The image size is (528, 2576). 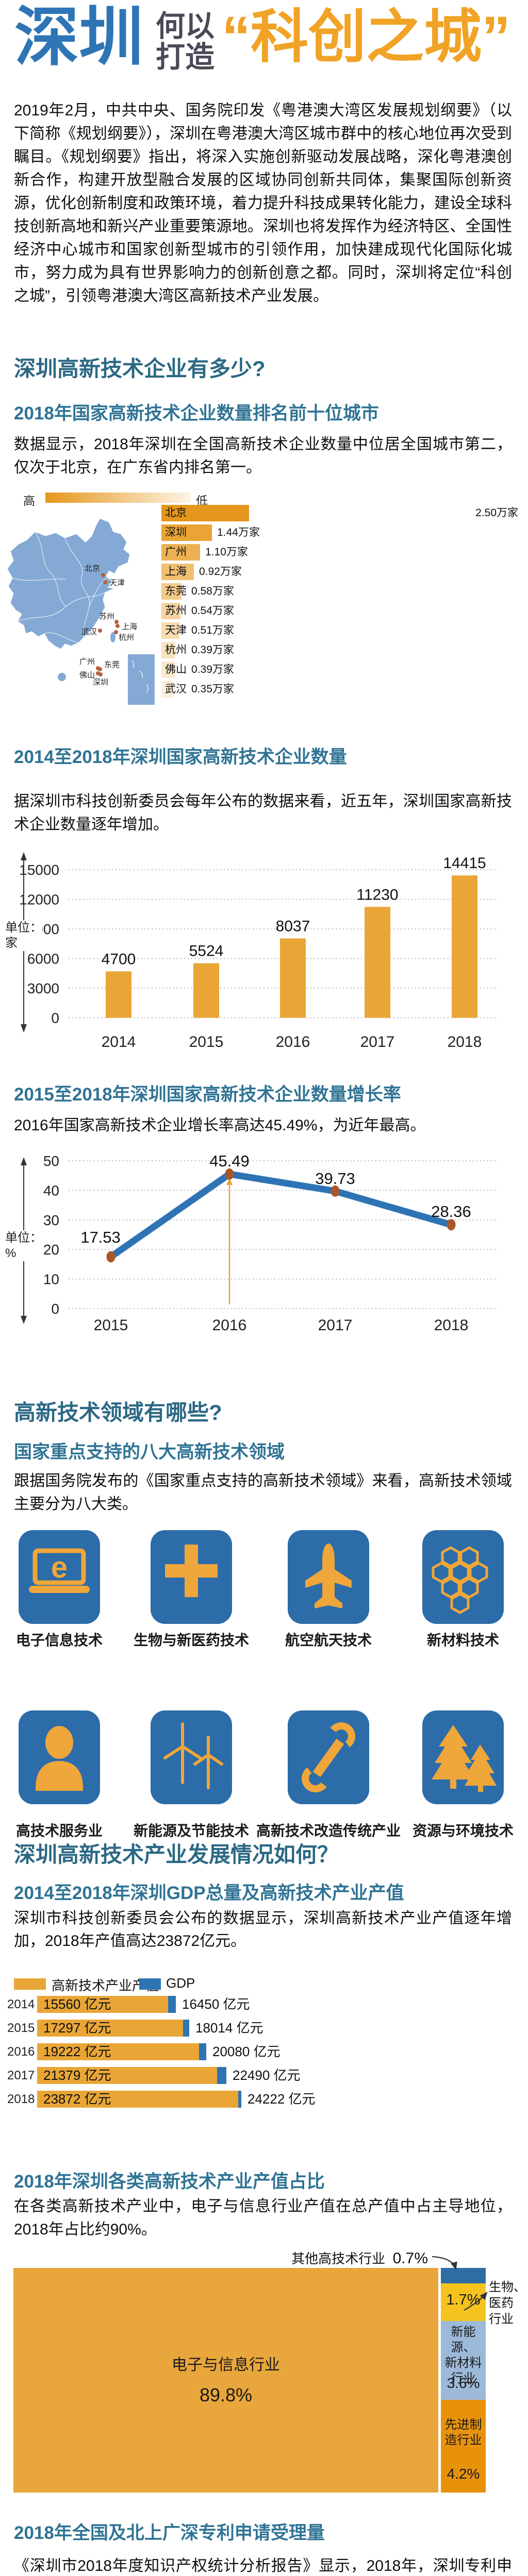 What do you see at coordinates (59, 1640) in the screenshot?
I see `icon-label: 电子信息技术` at bounding box center [59, 1640].